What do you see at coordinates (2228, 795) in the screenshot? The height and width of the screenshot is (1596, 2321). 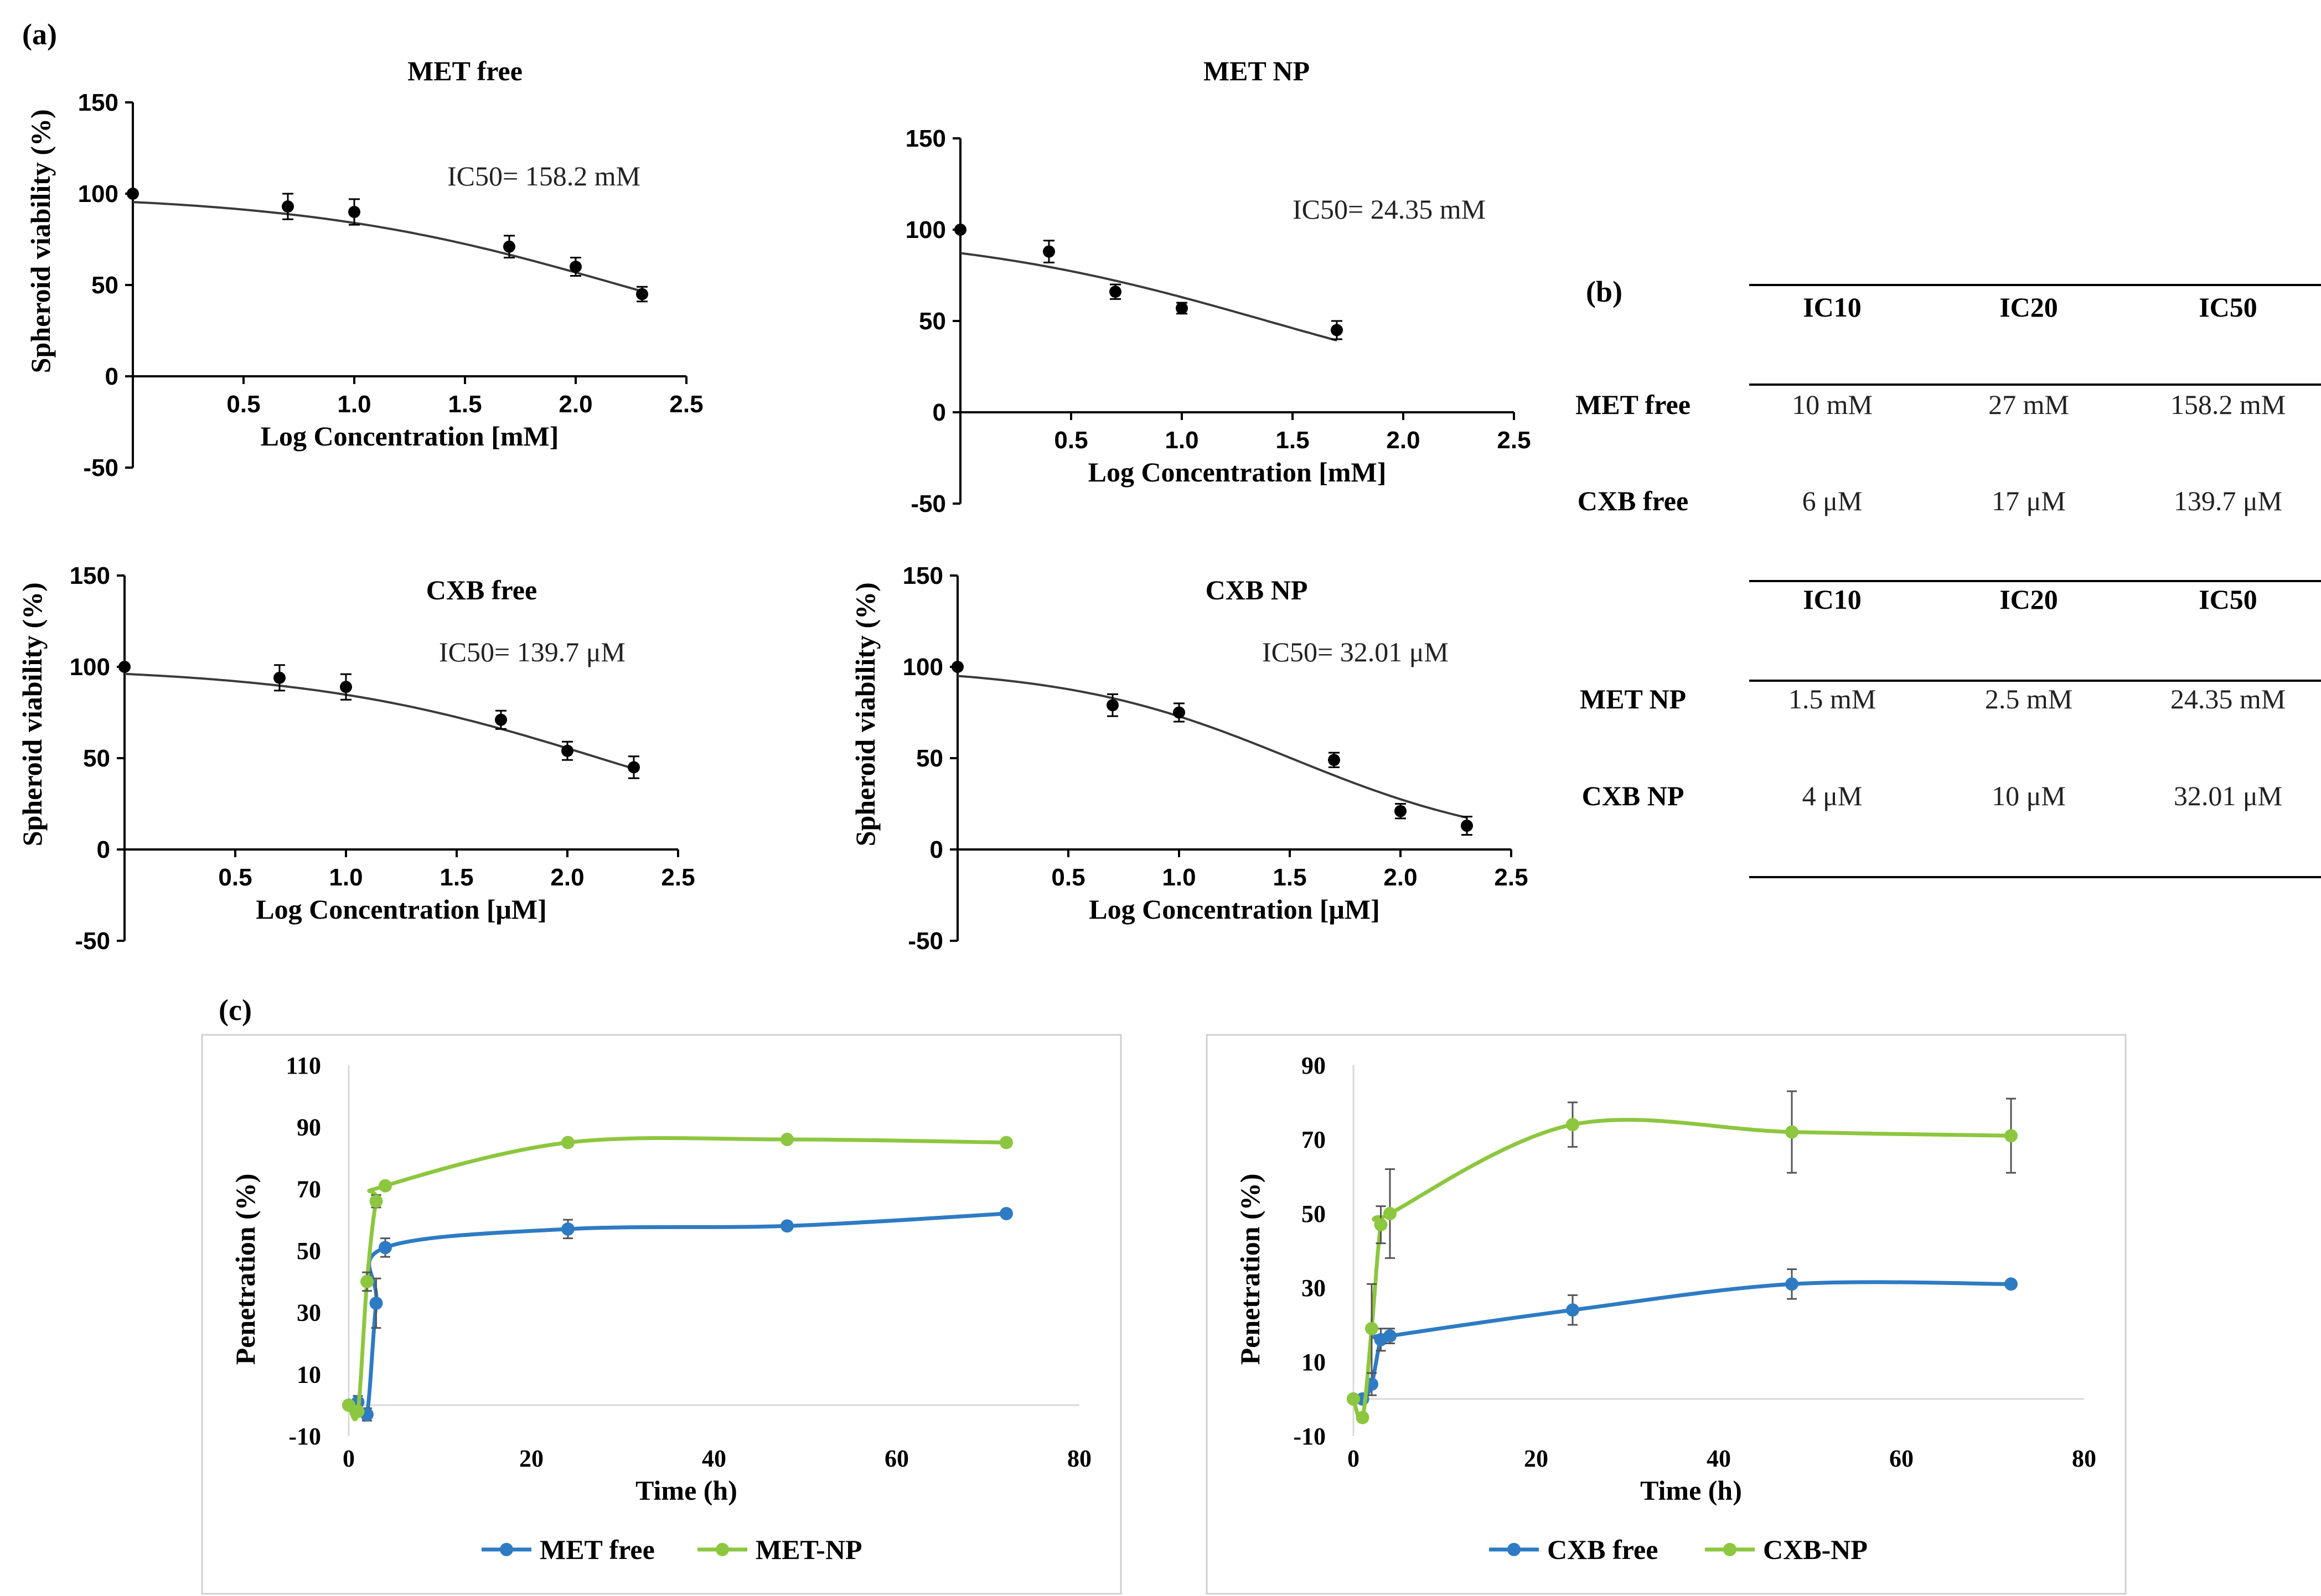 I see `table-cell: 32.01 μM` at bounding box center [2228, 795].